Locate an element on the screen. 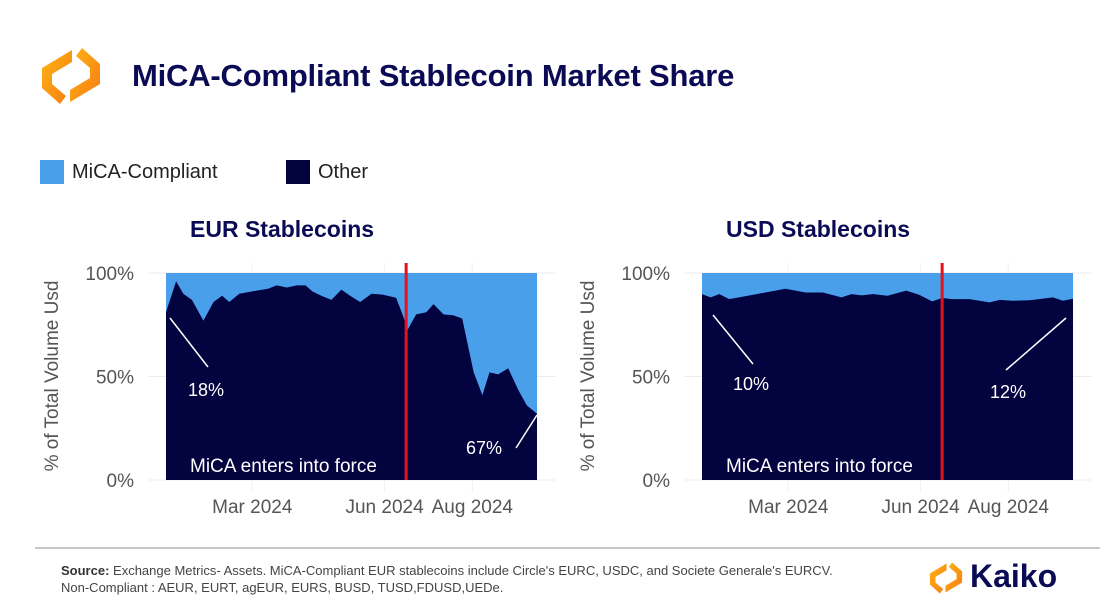 The height and width of the screenshot is (610, 1120). footer-divider is located at coordinates (567, 548).